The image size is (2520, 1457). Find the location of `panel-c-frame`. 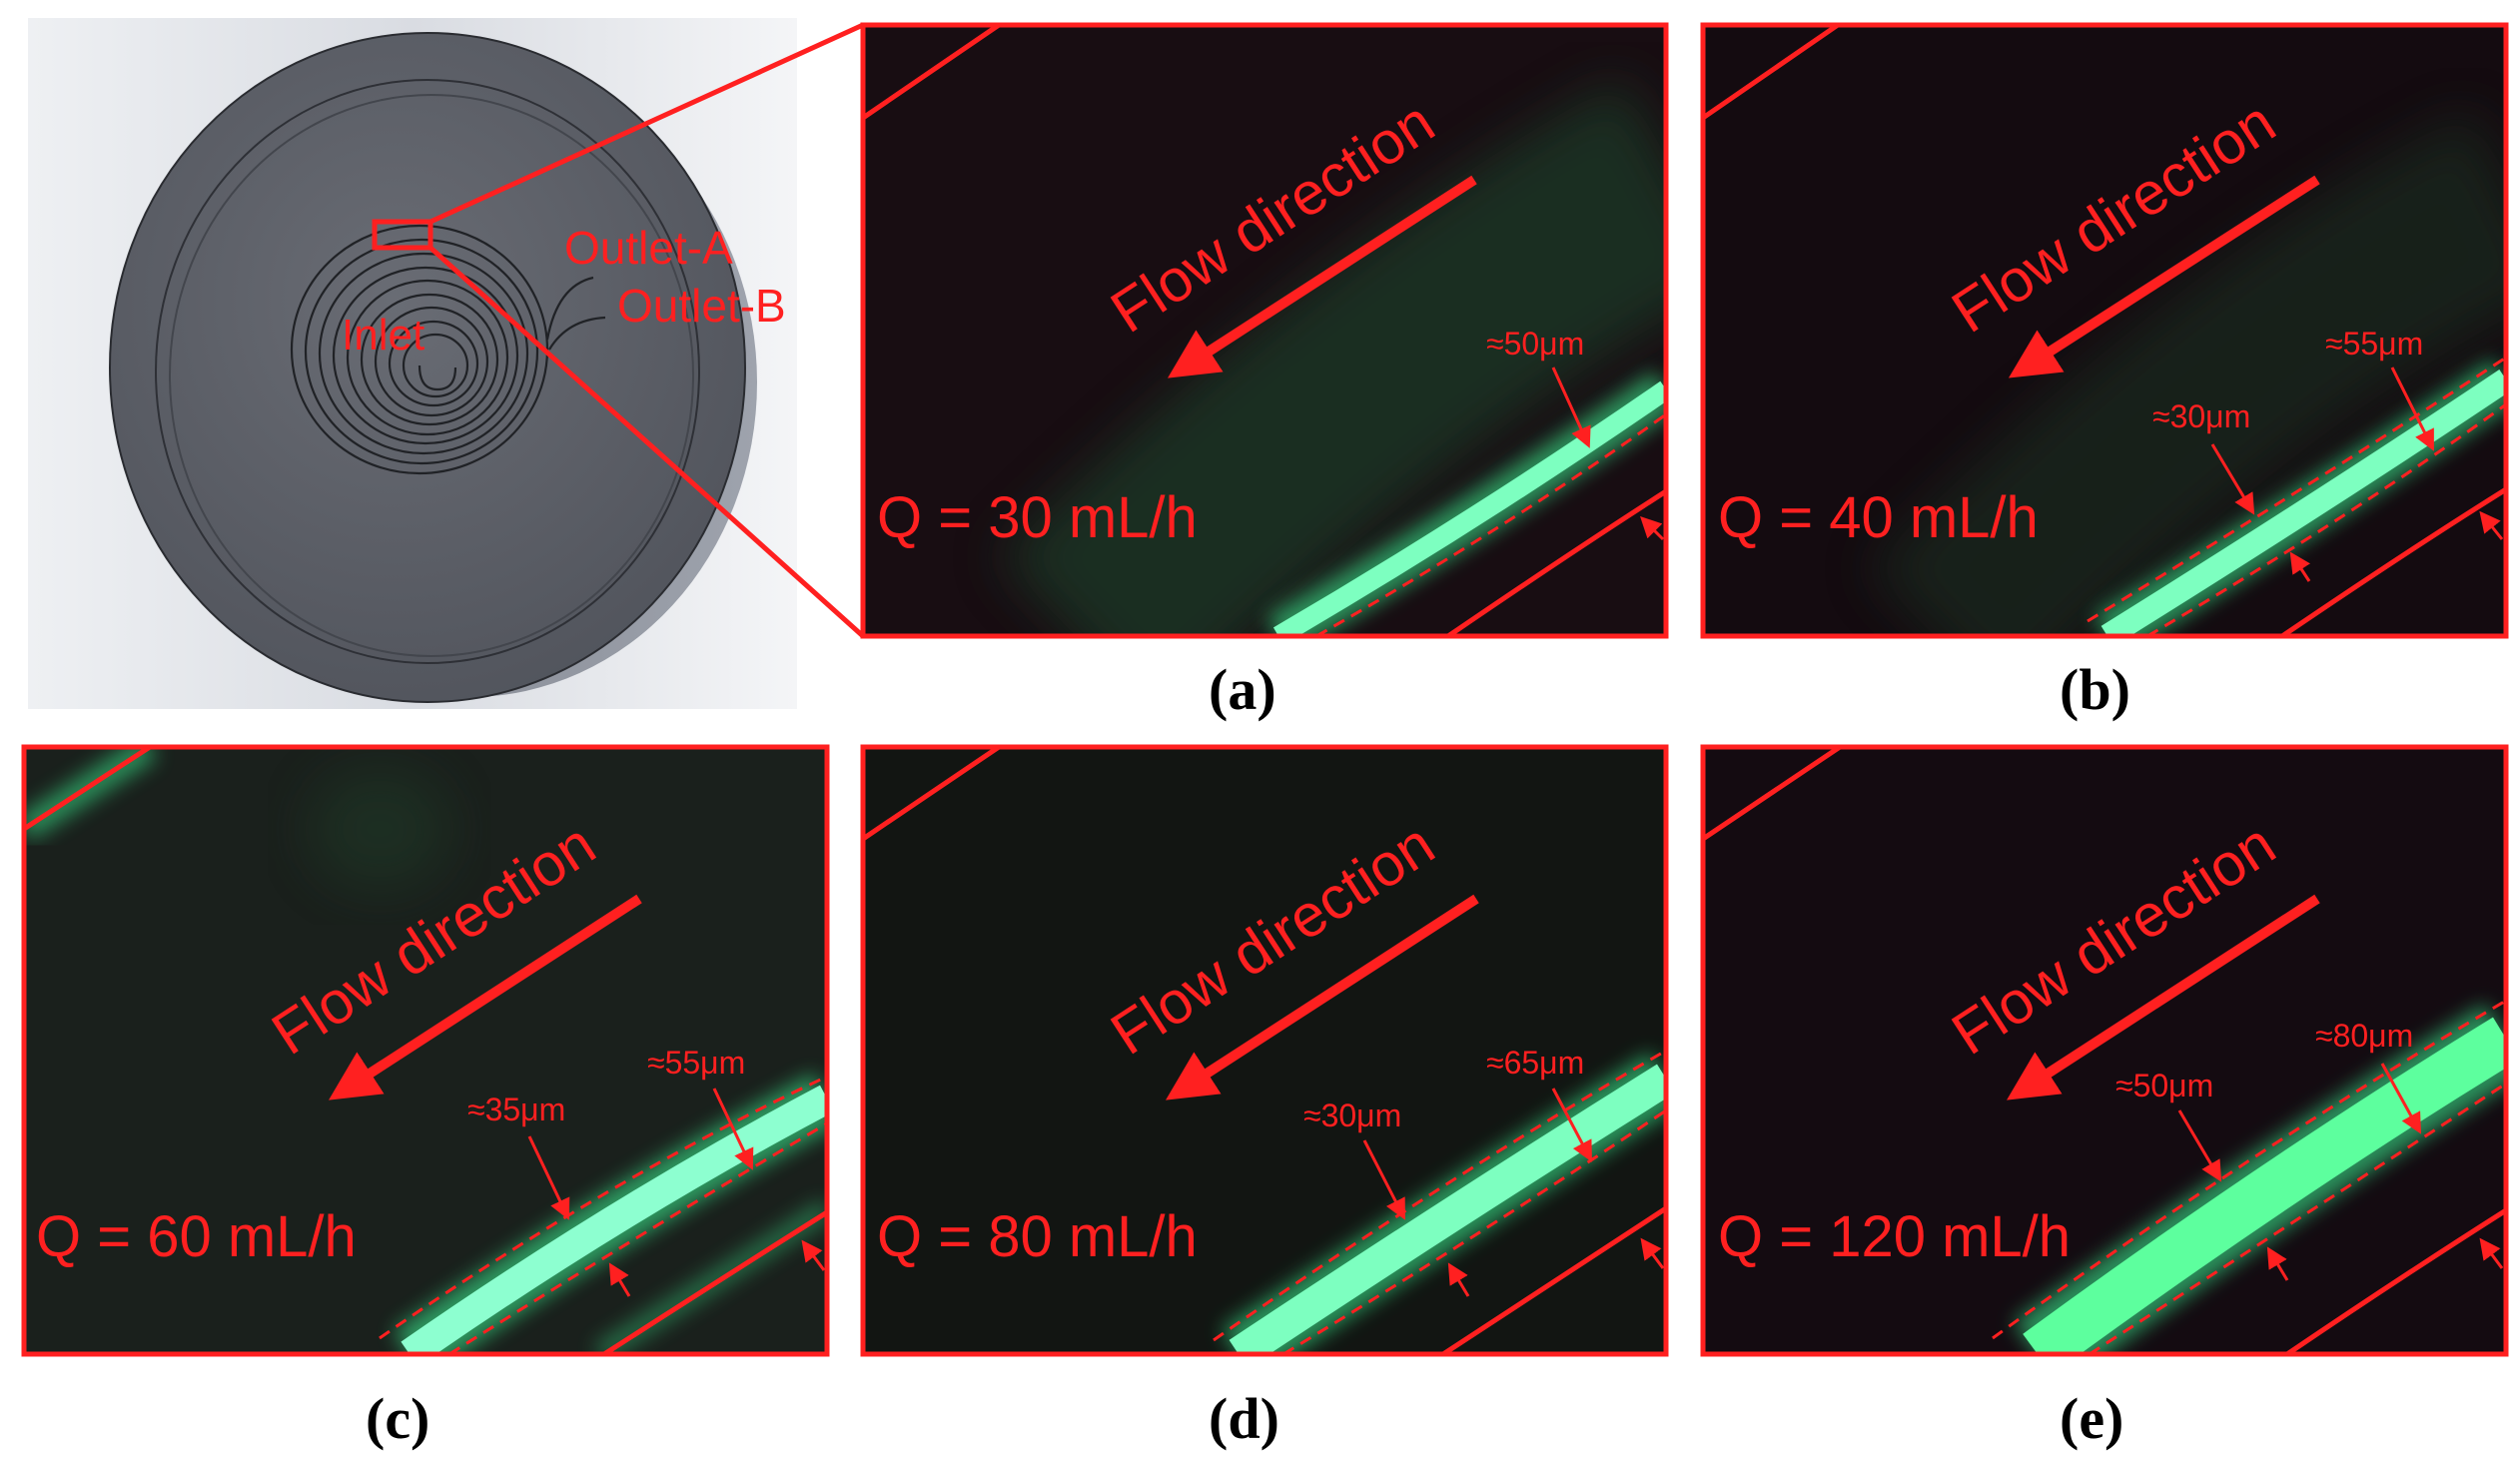

panel-c-frame is located at coordinates (425, 1050).